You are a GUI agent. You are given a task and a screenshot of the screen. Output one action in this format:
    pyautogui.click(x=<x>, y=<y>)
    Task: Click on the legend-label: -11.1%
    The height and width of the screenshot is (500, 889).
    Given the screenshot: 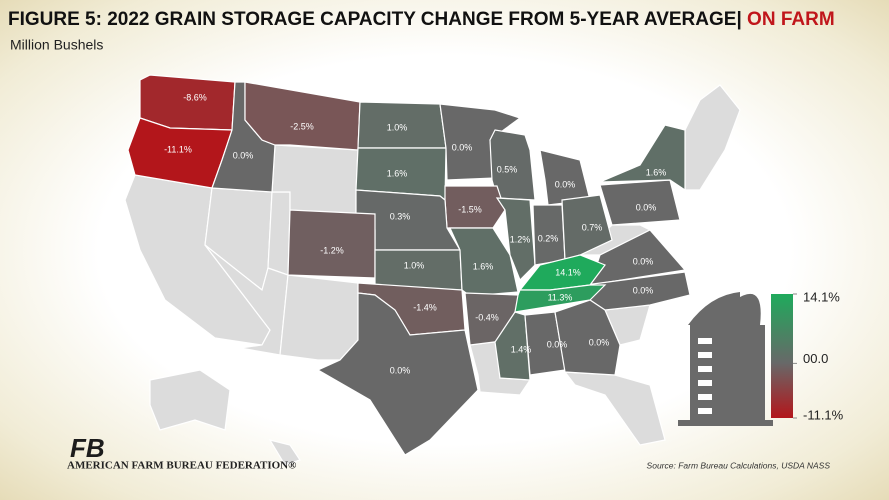 What is the action you would take?
    pyautogui.click(x=823, y=414)
    